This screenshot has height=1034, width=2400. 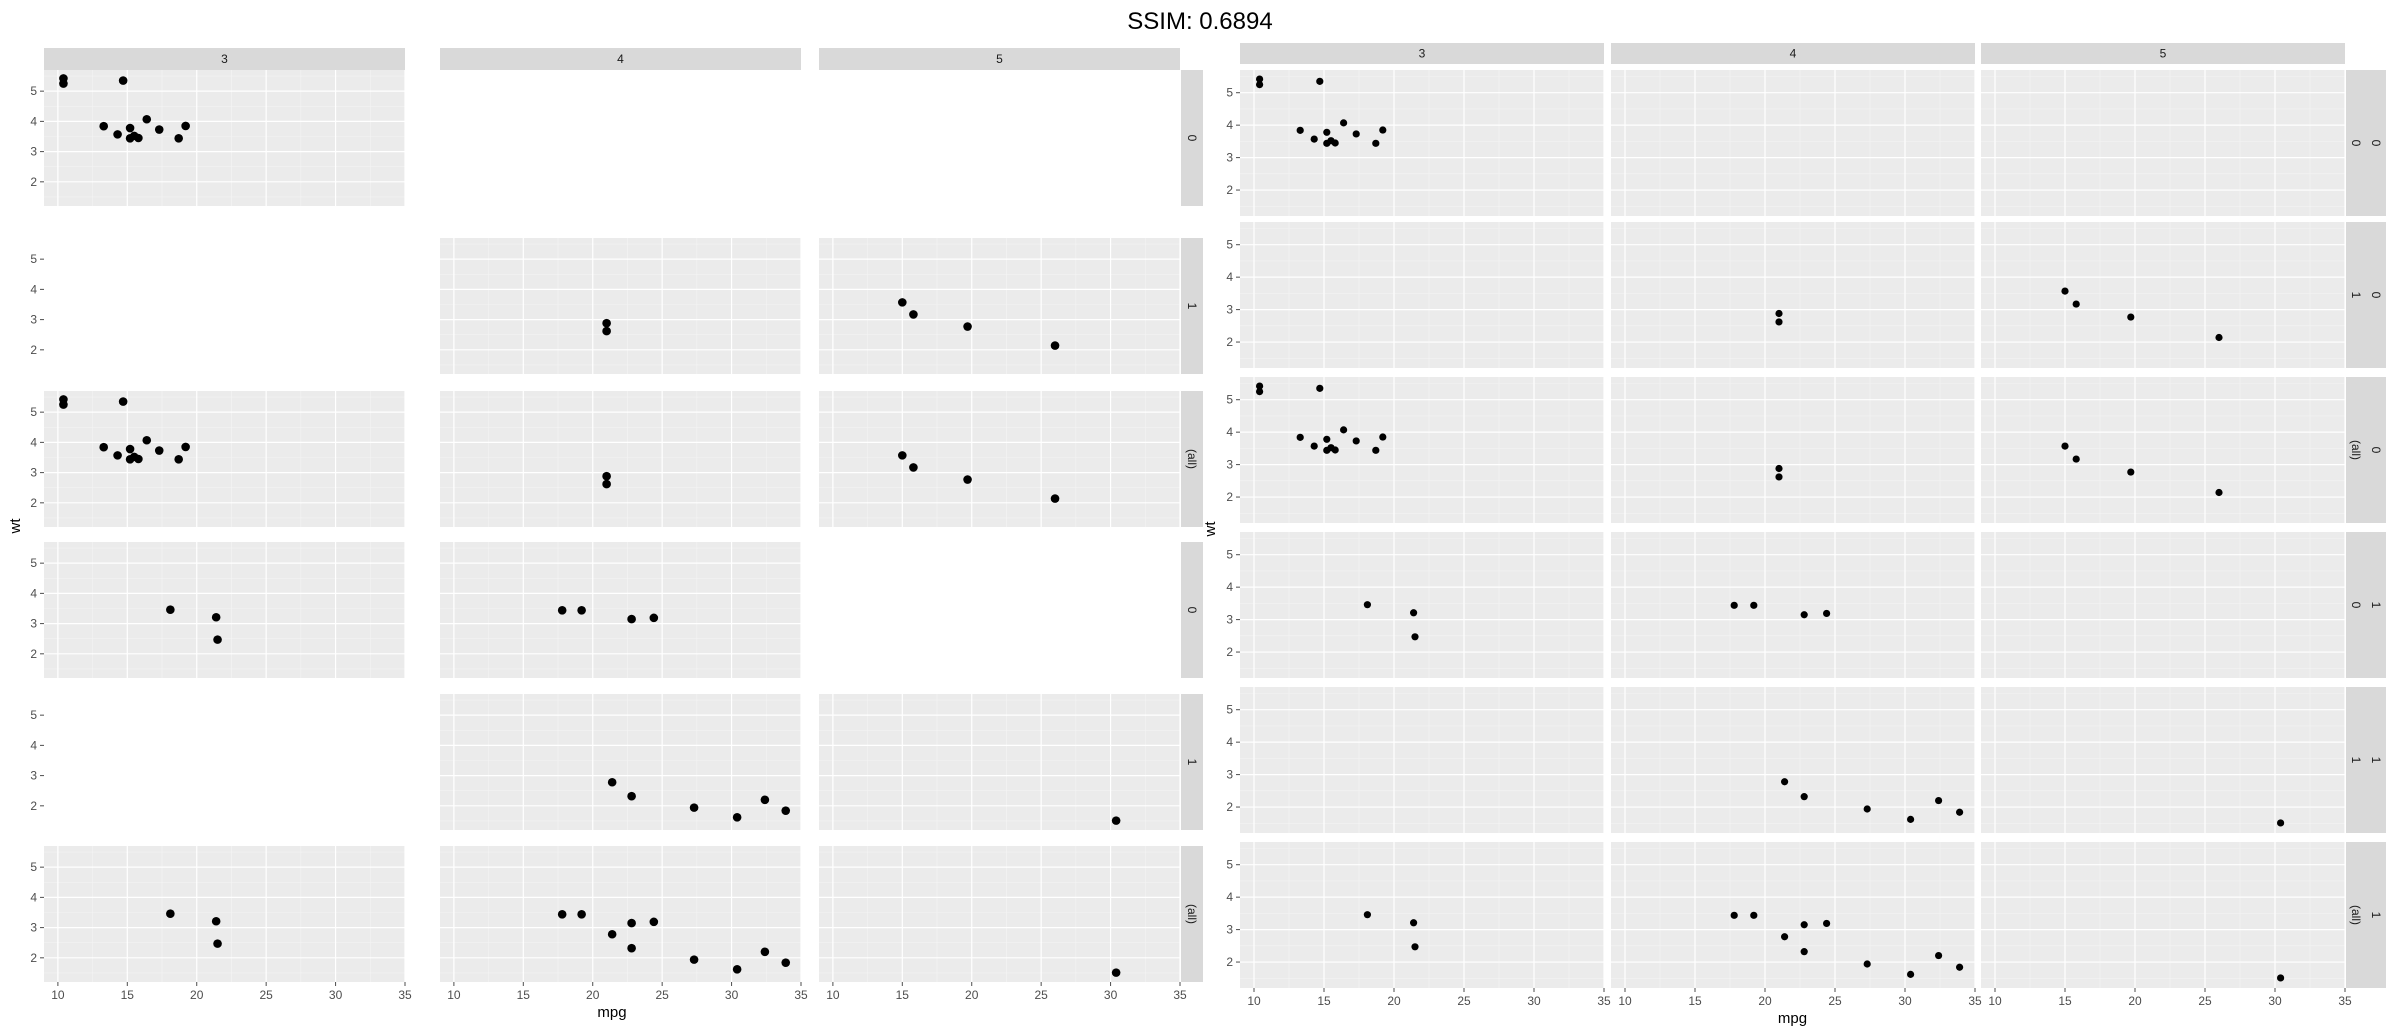 I want to click on y-axis-title: wt, so click(x=15, y=526).